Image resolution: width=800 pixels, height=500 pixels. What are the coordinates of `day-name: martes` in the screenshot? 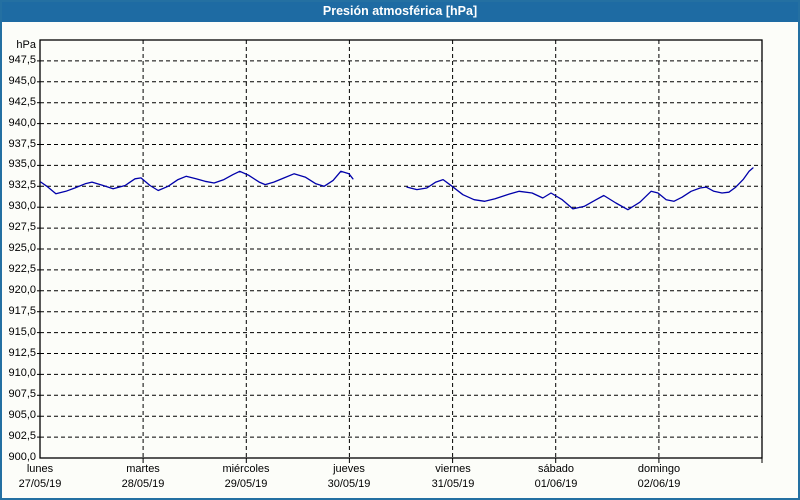 It's located at (143, 469).